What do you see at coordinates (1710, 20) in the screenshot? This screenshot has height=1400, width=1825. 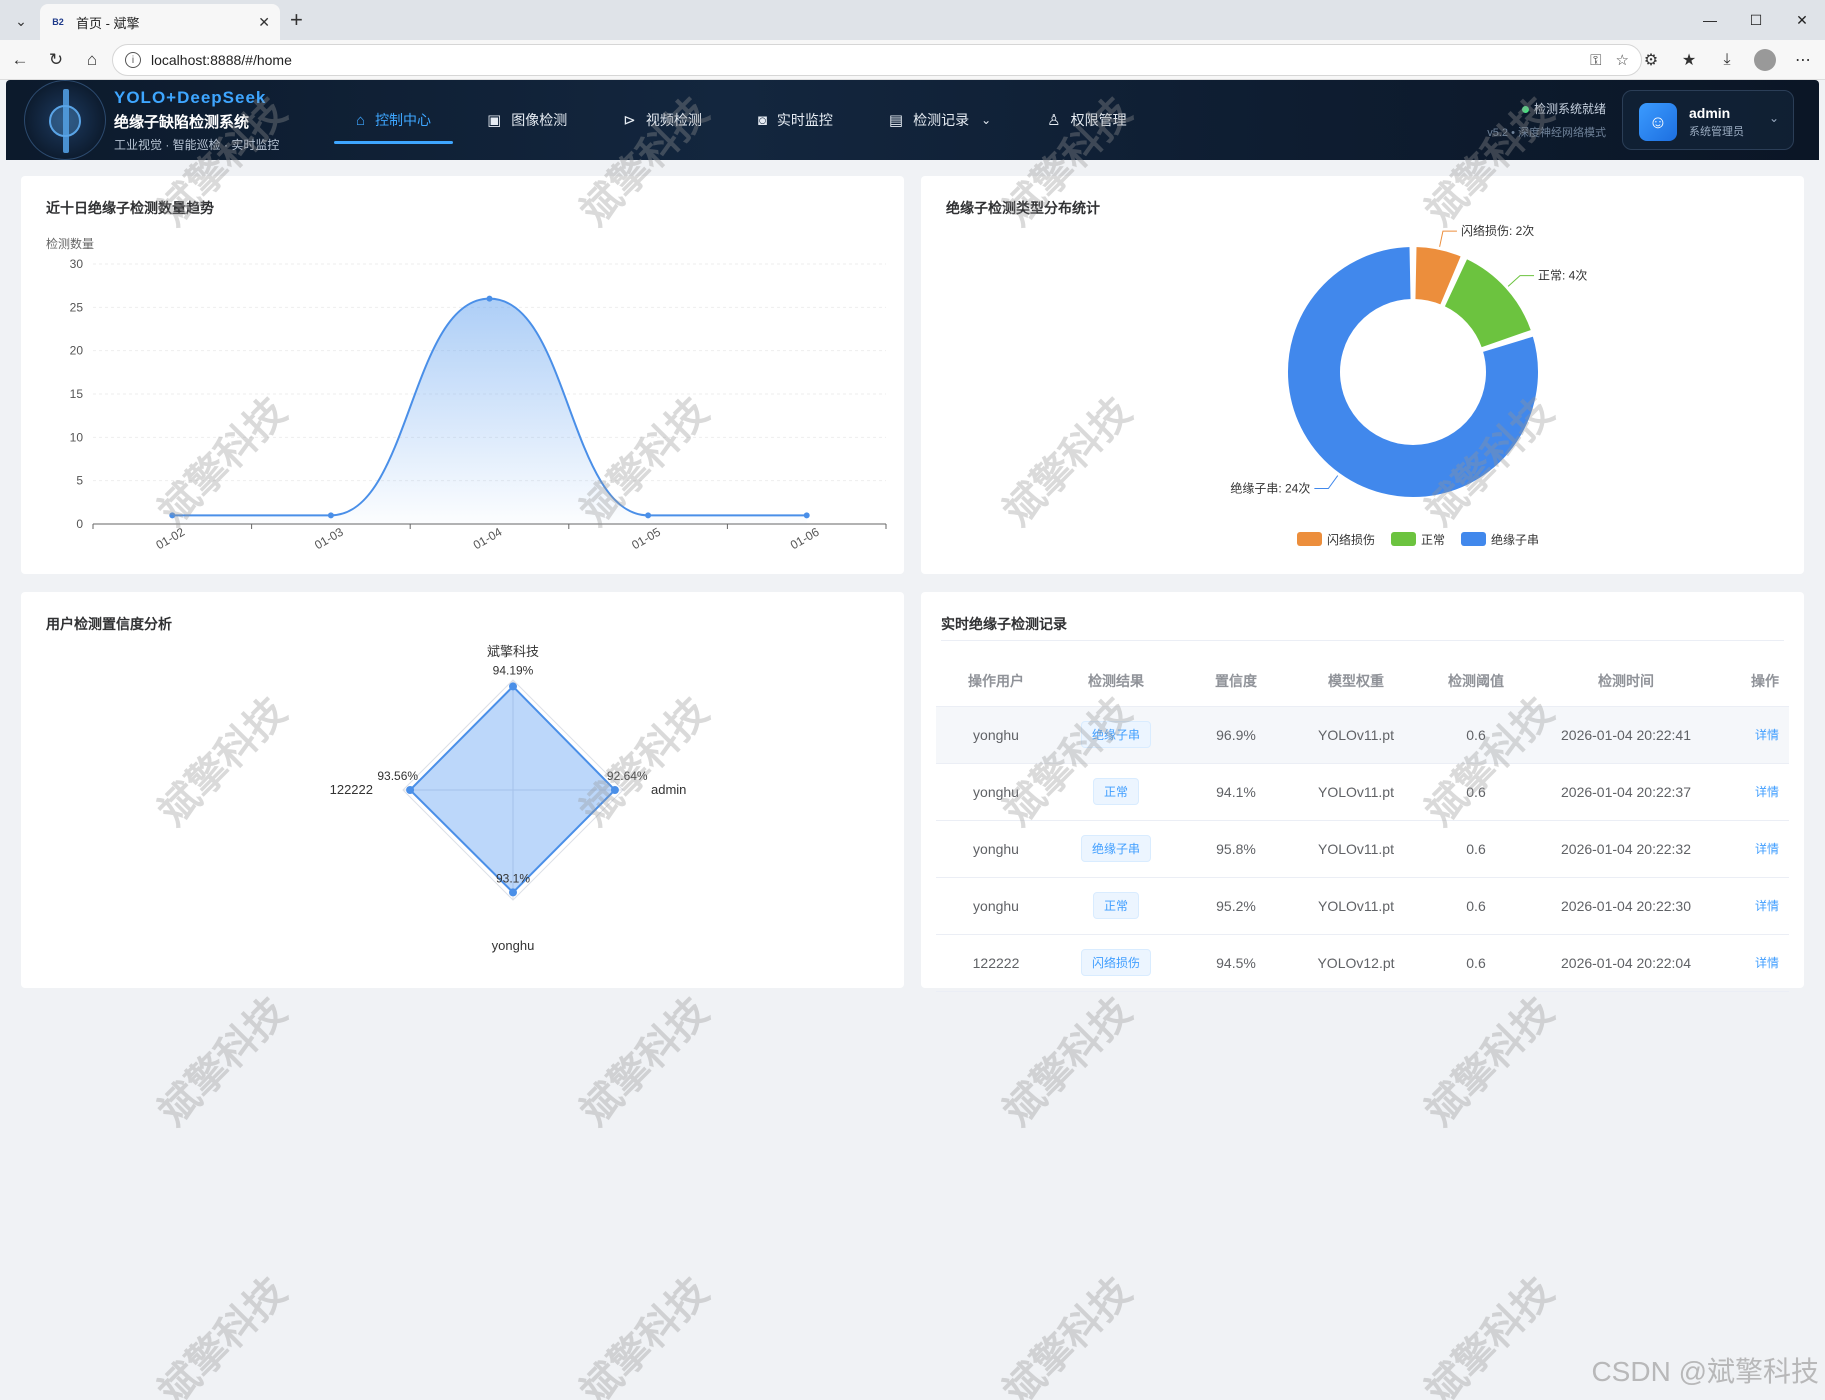 I see `minimize-icon: —` at bounding box center [1710, 20].